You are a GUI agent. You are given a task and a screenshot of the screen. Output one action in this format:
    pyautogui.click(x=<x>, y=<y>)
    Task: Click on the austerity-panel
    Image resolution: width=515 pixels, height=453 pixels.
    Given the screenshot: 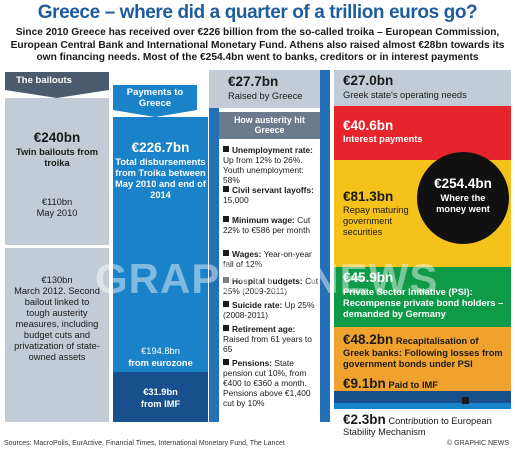 What is the action you would take?
    pyautogui.click(x=269, y=282)
    